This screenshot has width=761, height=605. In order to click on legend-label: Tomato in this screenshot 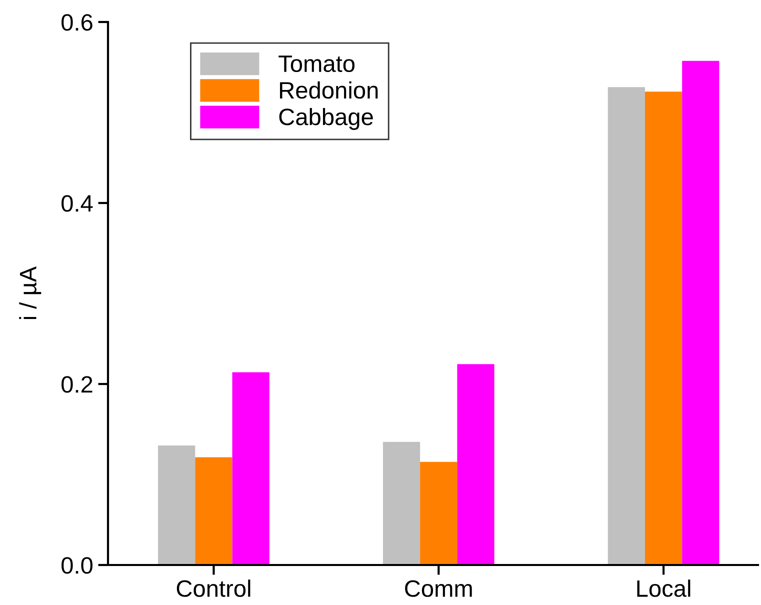, I will do `click(316, 64)`.